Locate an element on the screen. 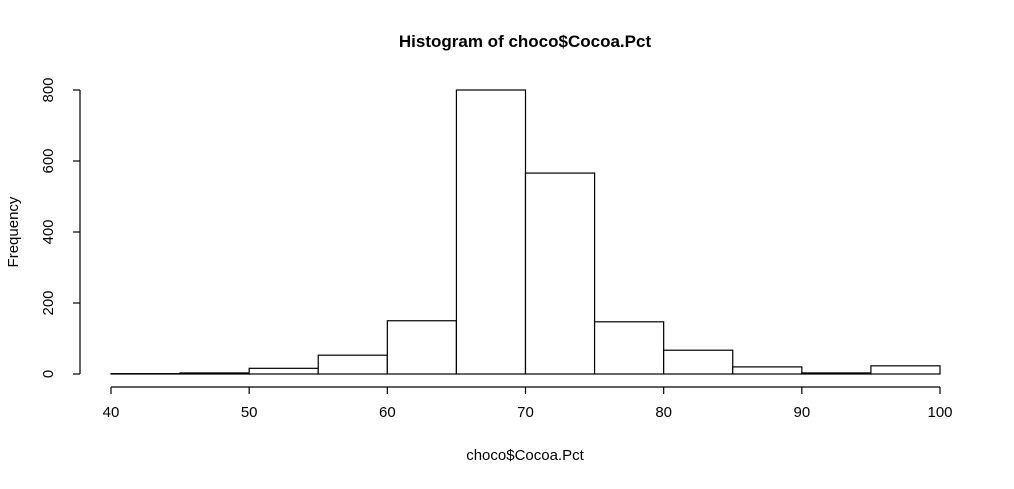 The height and width of the screenshot is (489, 1014). chart-title: Histogram of choco$Cocoa.Pct is located at coordinates (525, 41).